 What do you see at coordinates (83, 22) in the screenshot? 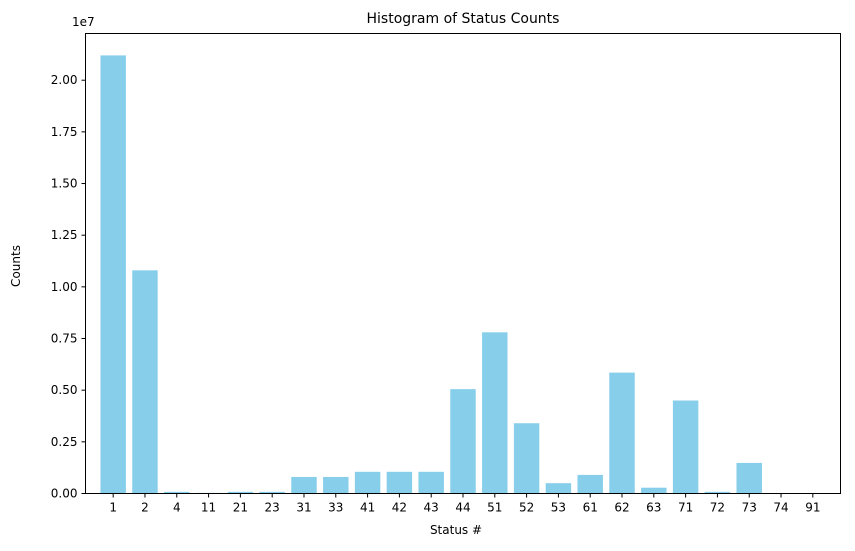
I see `y-axis-offset-label: 1e7` at bounding box center [83, 22].